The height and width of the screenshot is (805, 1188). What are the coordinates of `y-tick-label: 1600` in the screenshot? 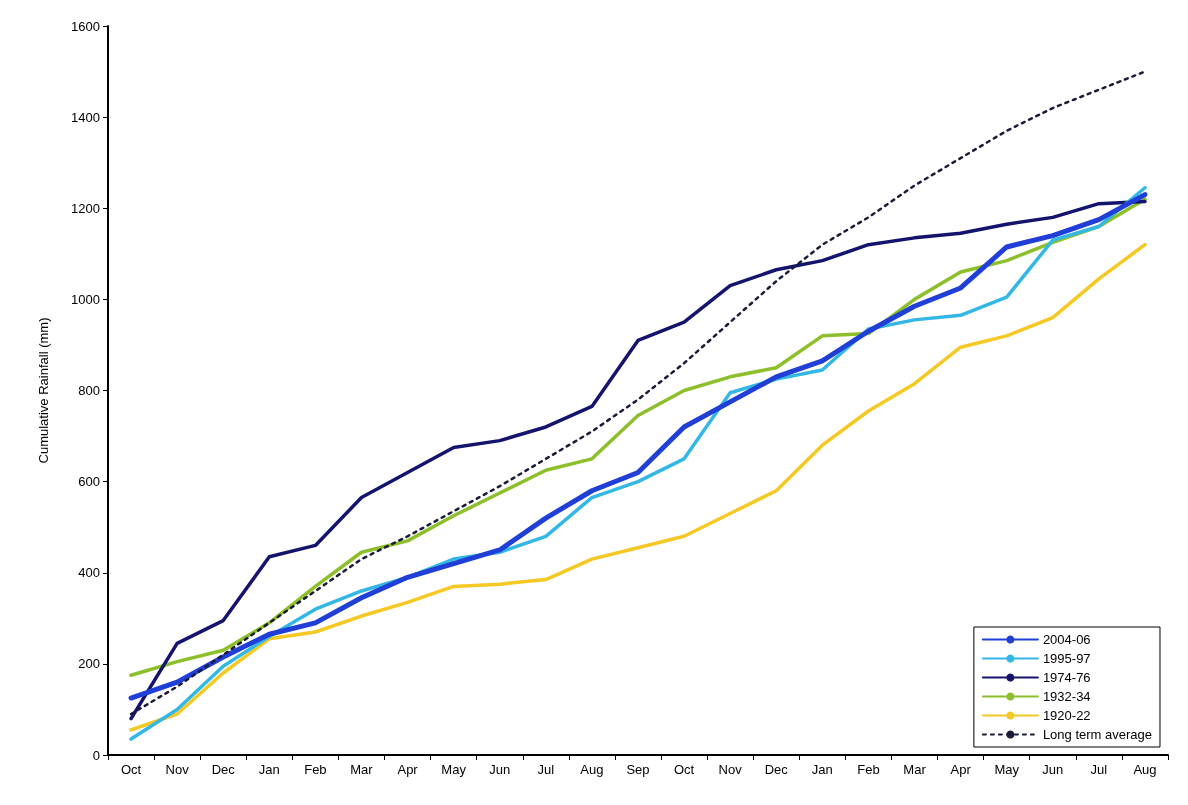 It's located at (85, 26).